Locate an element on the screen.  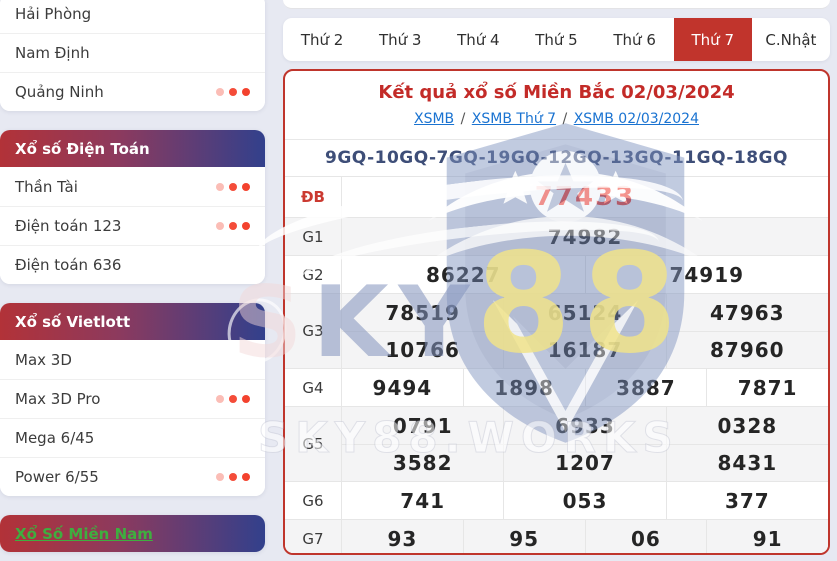
sidebar-section-header-vietlott: Xổ số Vietlott is located at coordinates (132, 321).